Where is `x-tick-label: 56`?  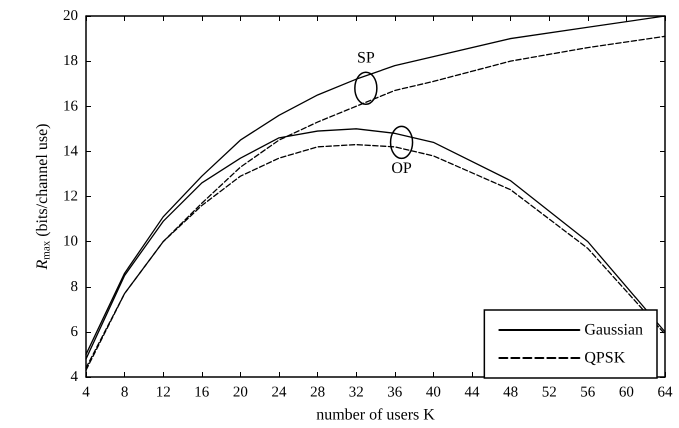 x-tick-label: 56 is located at coordinates (588, 392).